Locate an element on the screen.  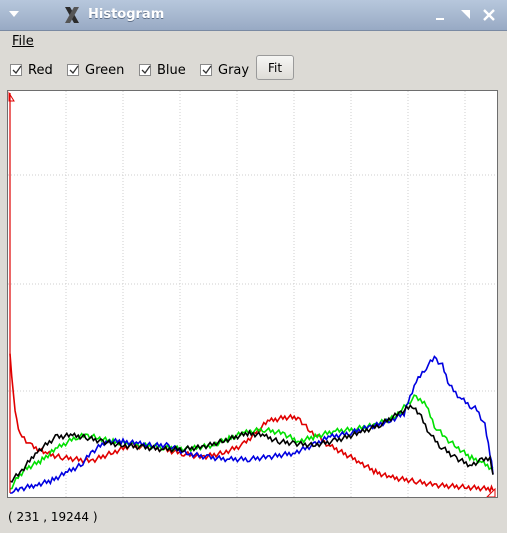
toolbar: Red Green Blue Gray is located at coordinates (253, 70).